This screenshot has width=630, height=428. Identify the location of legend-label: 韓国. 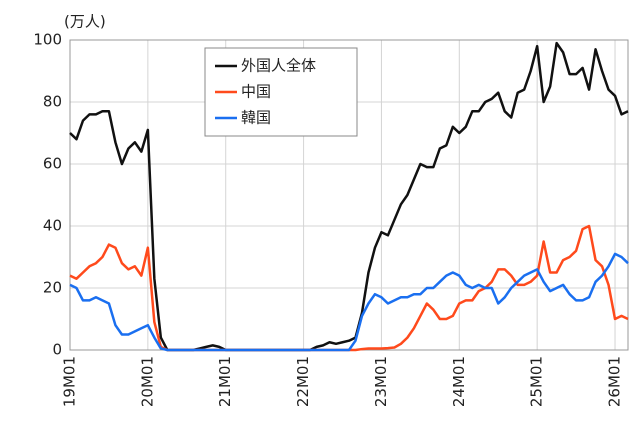
(256, 118).